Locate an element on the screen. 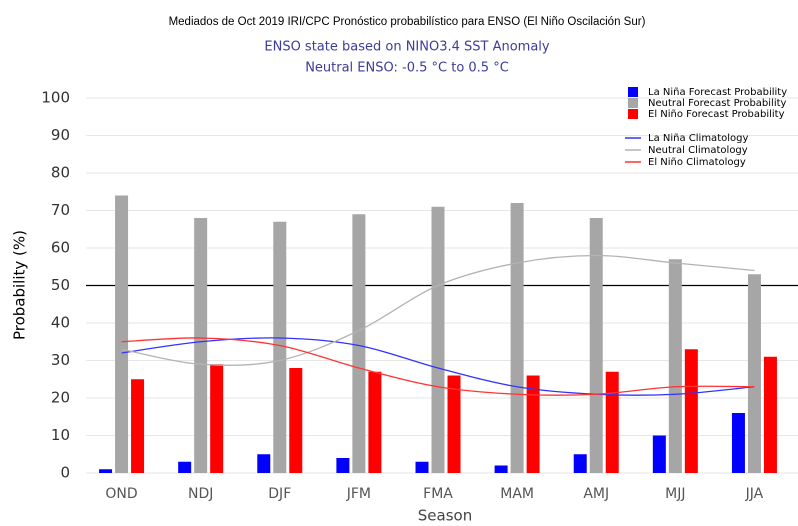 The width and height of the screenshot is (798, 526). y-tick-label: 40 is located at coordinates (60, 323).